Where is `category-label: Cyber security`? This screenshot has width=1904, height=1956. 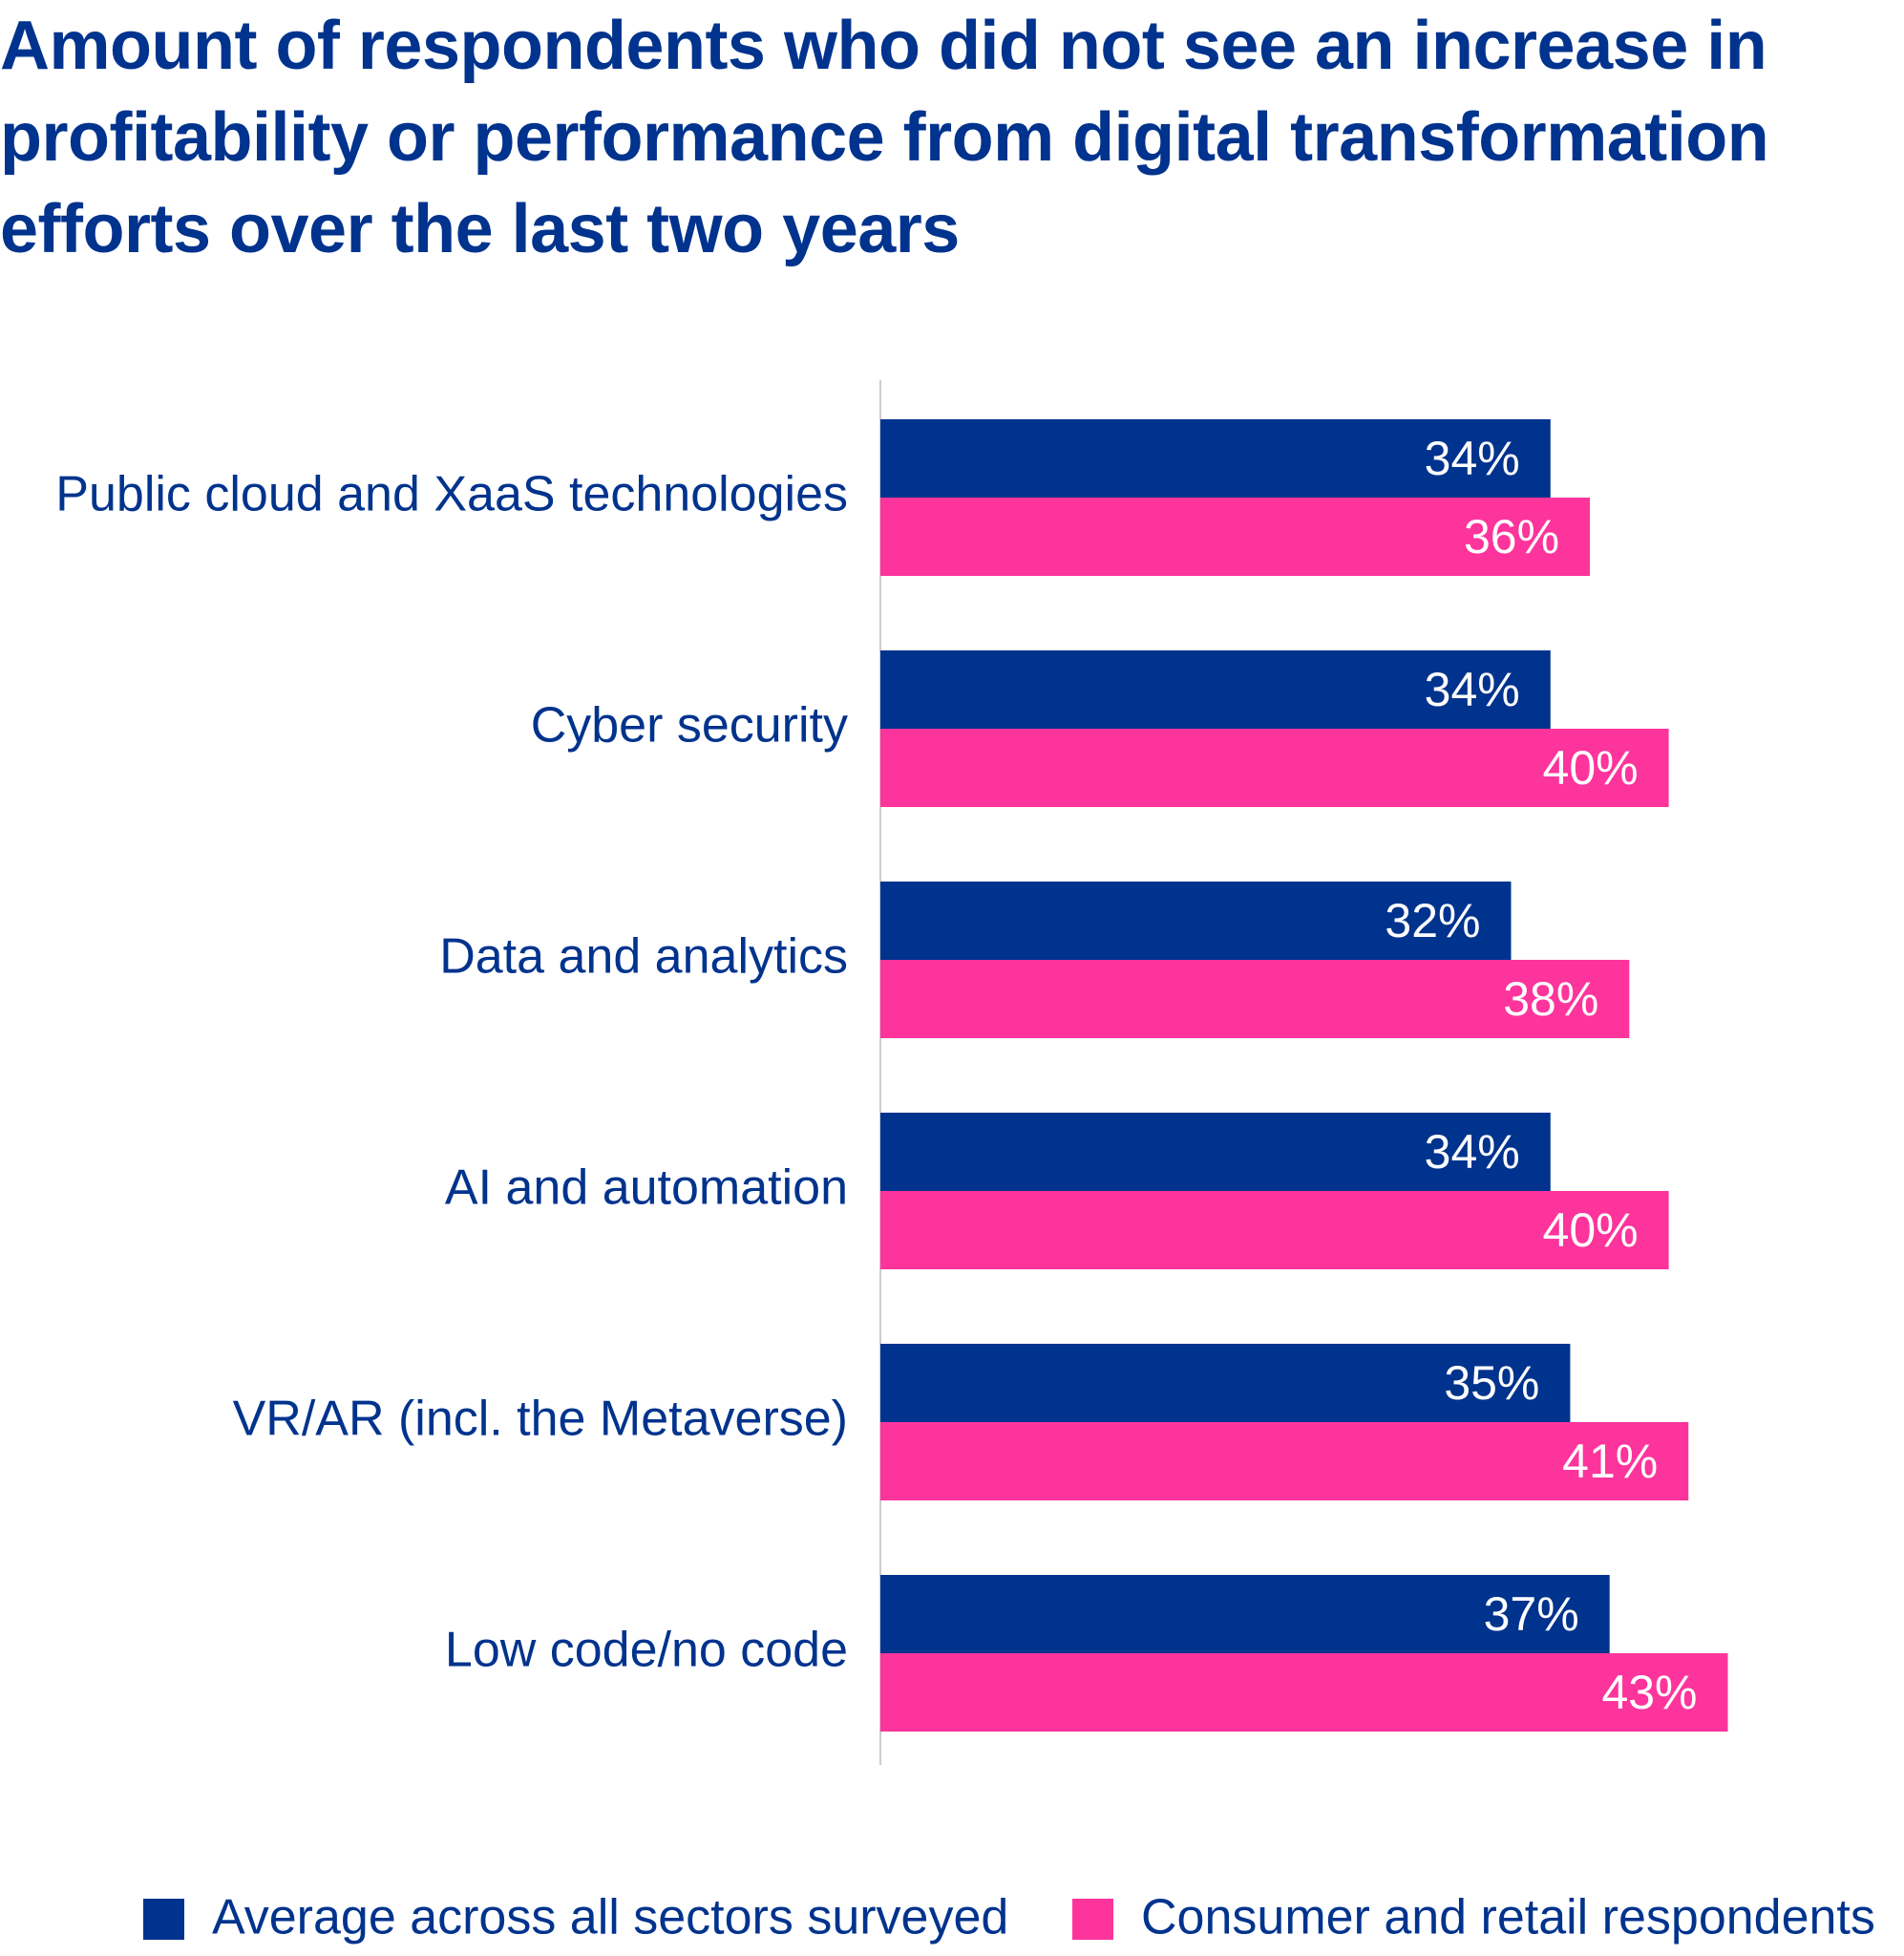
category-label: Cyber security is located at coordinates (690, 726).